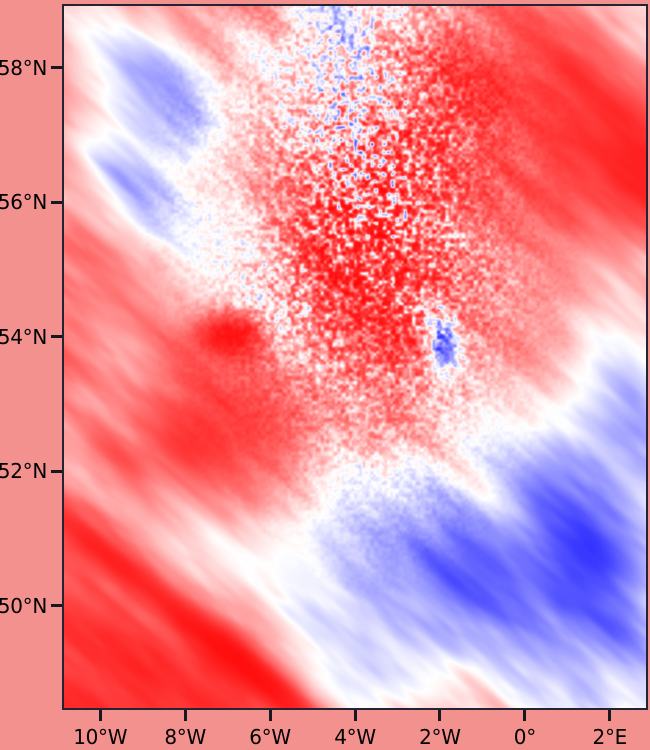 Image resolution: width=650 pixels, height=750 pixels. What do you see at coordinates (23, 336) in the screenshot?
I see `y-tick-label: 54°N` at bounding box center [23, 336].